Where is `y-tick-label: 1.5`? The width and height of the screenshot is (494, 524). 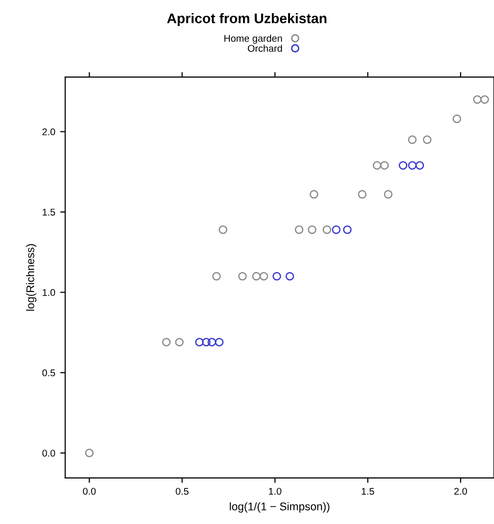 y-tick-label: 1.5 is located at coordinates (49, 212).